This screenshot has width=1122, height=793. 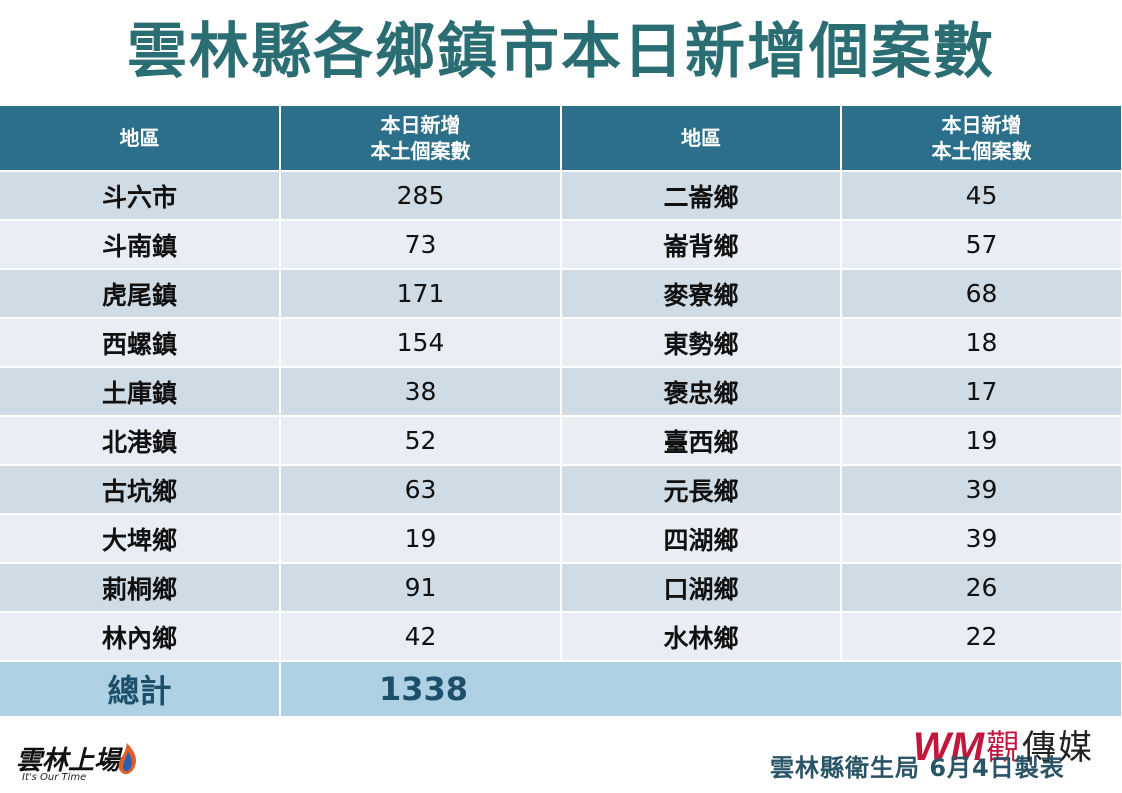 I want to click on wm-logo-icon: WM, so click(x=949, y=745).